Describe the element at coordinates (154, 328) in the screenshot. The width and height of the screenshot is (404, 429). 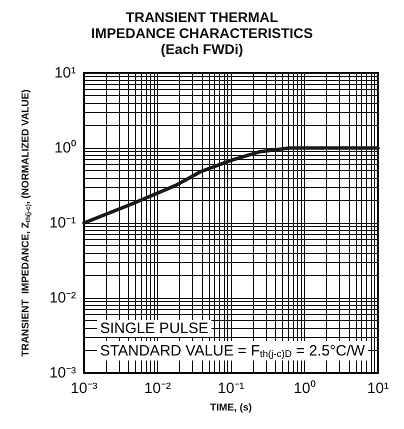
I see `annotation: SINGLE PULSE` at that location.